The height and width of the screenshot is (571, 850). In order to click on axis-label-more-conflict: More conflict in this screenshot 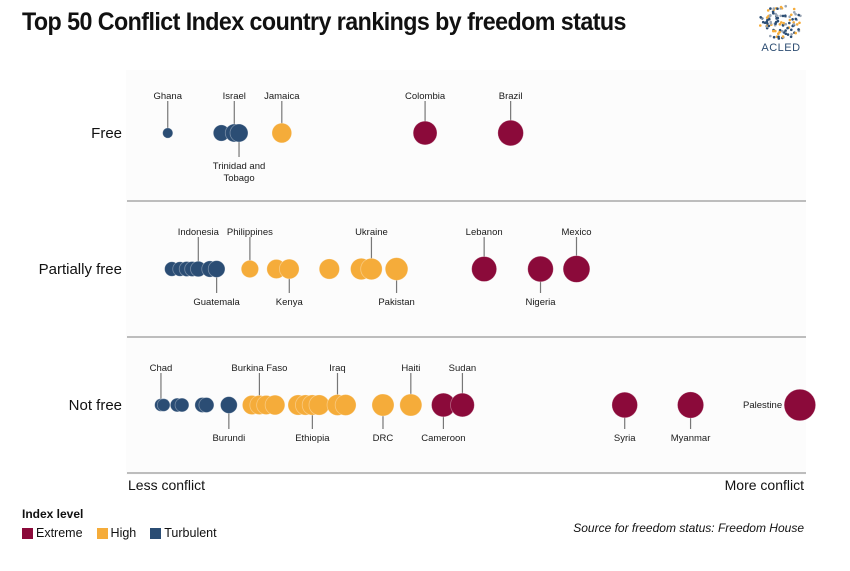, I will do `click(764, 485)`.